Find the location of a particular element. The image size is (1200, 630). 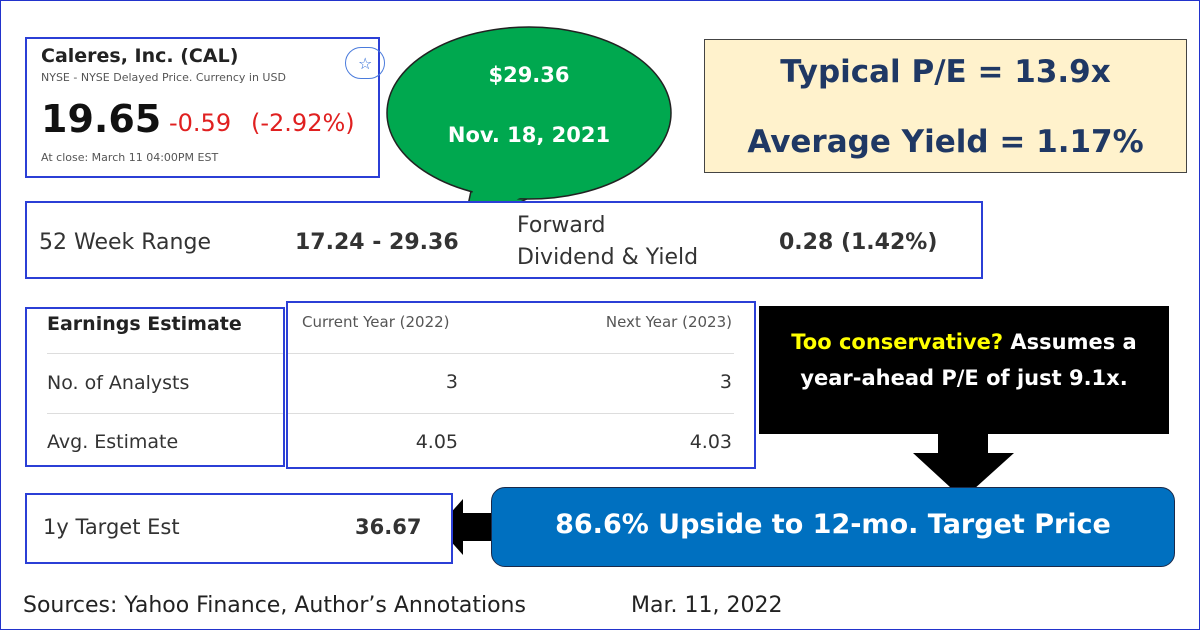

row-label: No. of Analysts is located at coordinates (118, 383).